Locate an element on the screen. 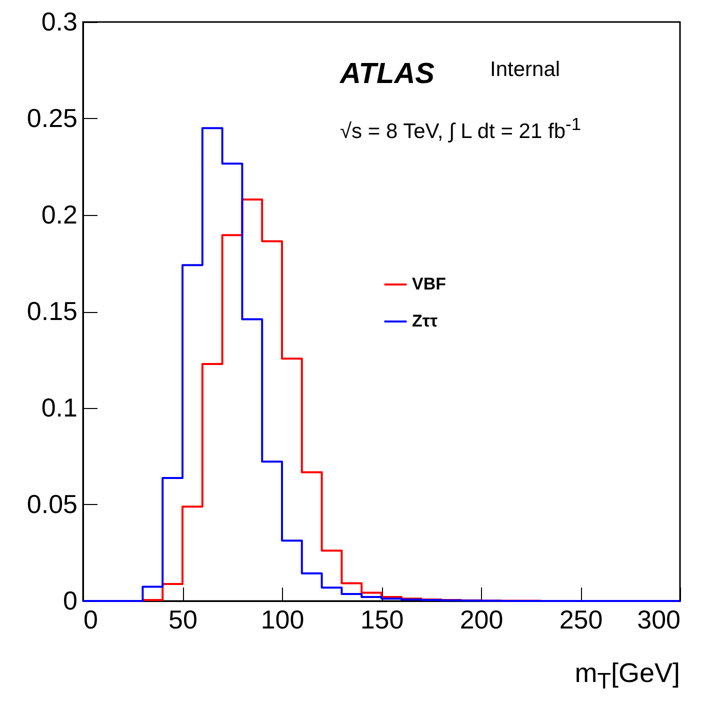  x-tick-label: 300 is located at coordinates (658, 619).